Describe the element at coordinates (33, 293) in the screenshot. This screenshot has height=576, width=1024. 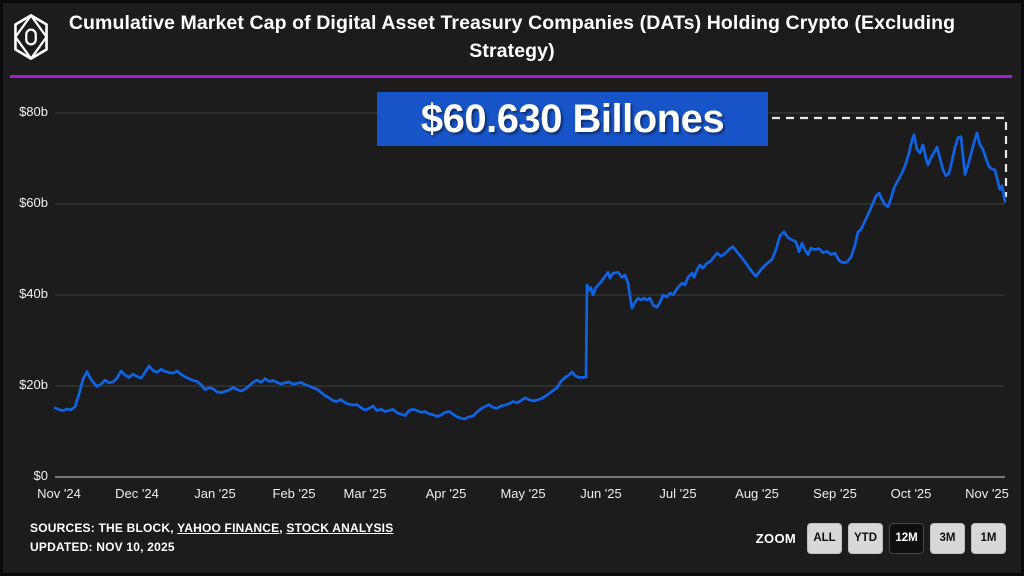
I see `y-axis-label: $40b` at that location.